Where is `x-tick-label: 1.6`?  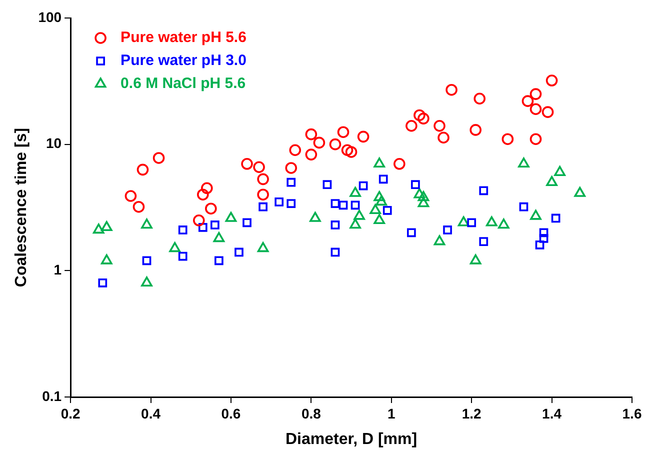
x-tick-label: 1.6 is located at coordinates (632, 413).